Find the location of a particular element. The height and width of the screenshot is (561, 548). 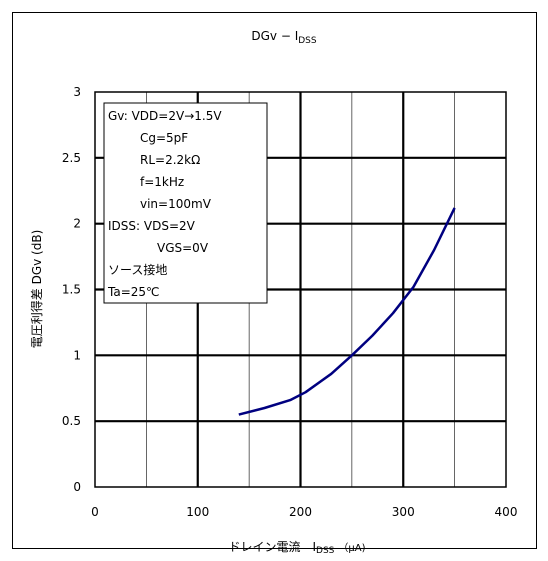

chart-title-main: DGv − I is located at coordinates (274, 36).